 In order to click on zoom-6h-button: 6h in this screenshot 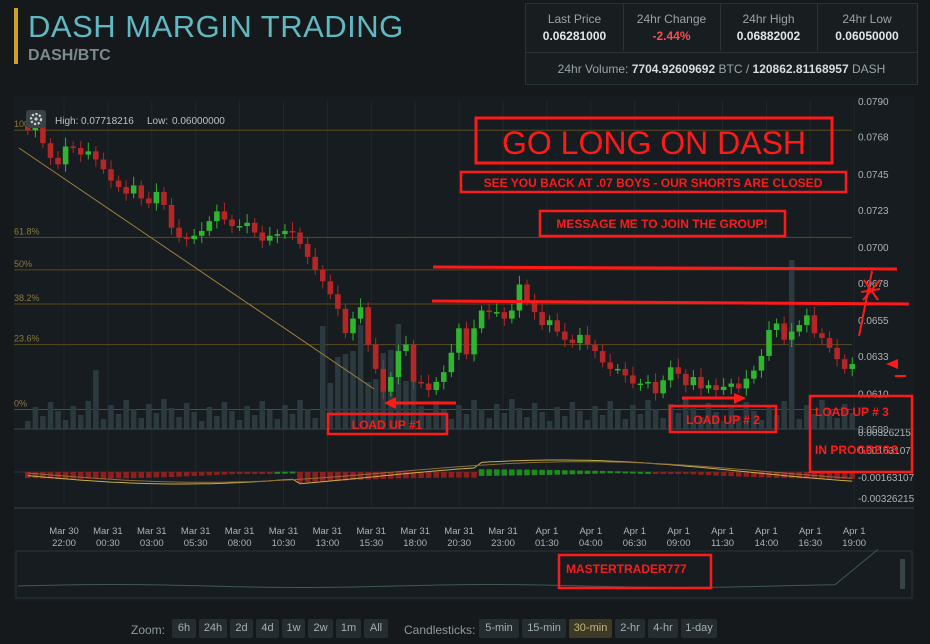, I will do `click(184, 628)`.